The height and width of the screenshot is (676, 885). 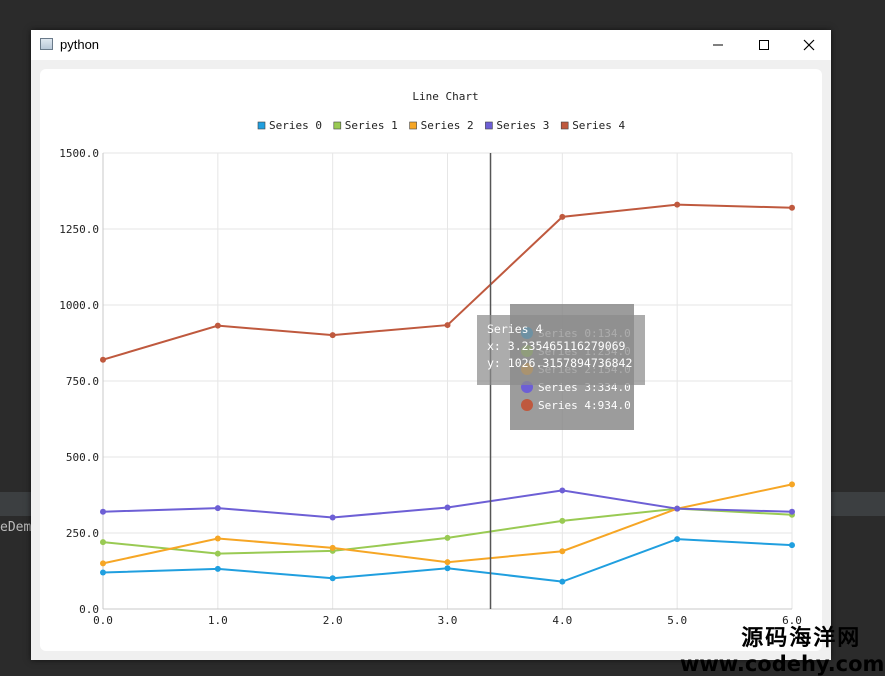 I want to click on site-watermark: 源码海洋网 www.codehy.com, so click(x=782, y=648).